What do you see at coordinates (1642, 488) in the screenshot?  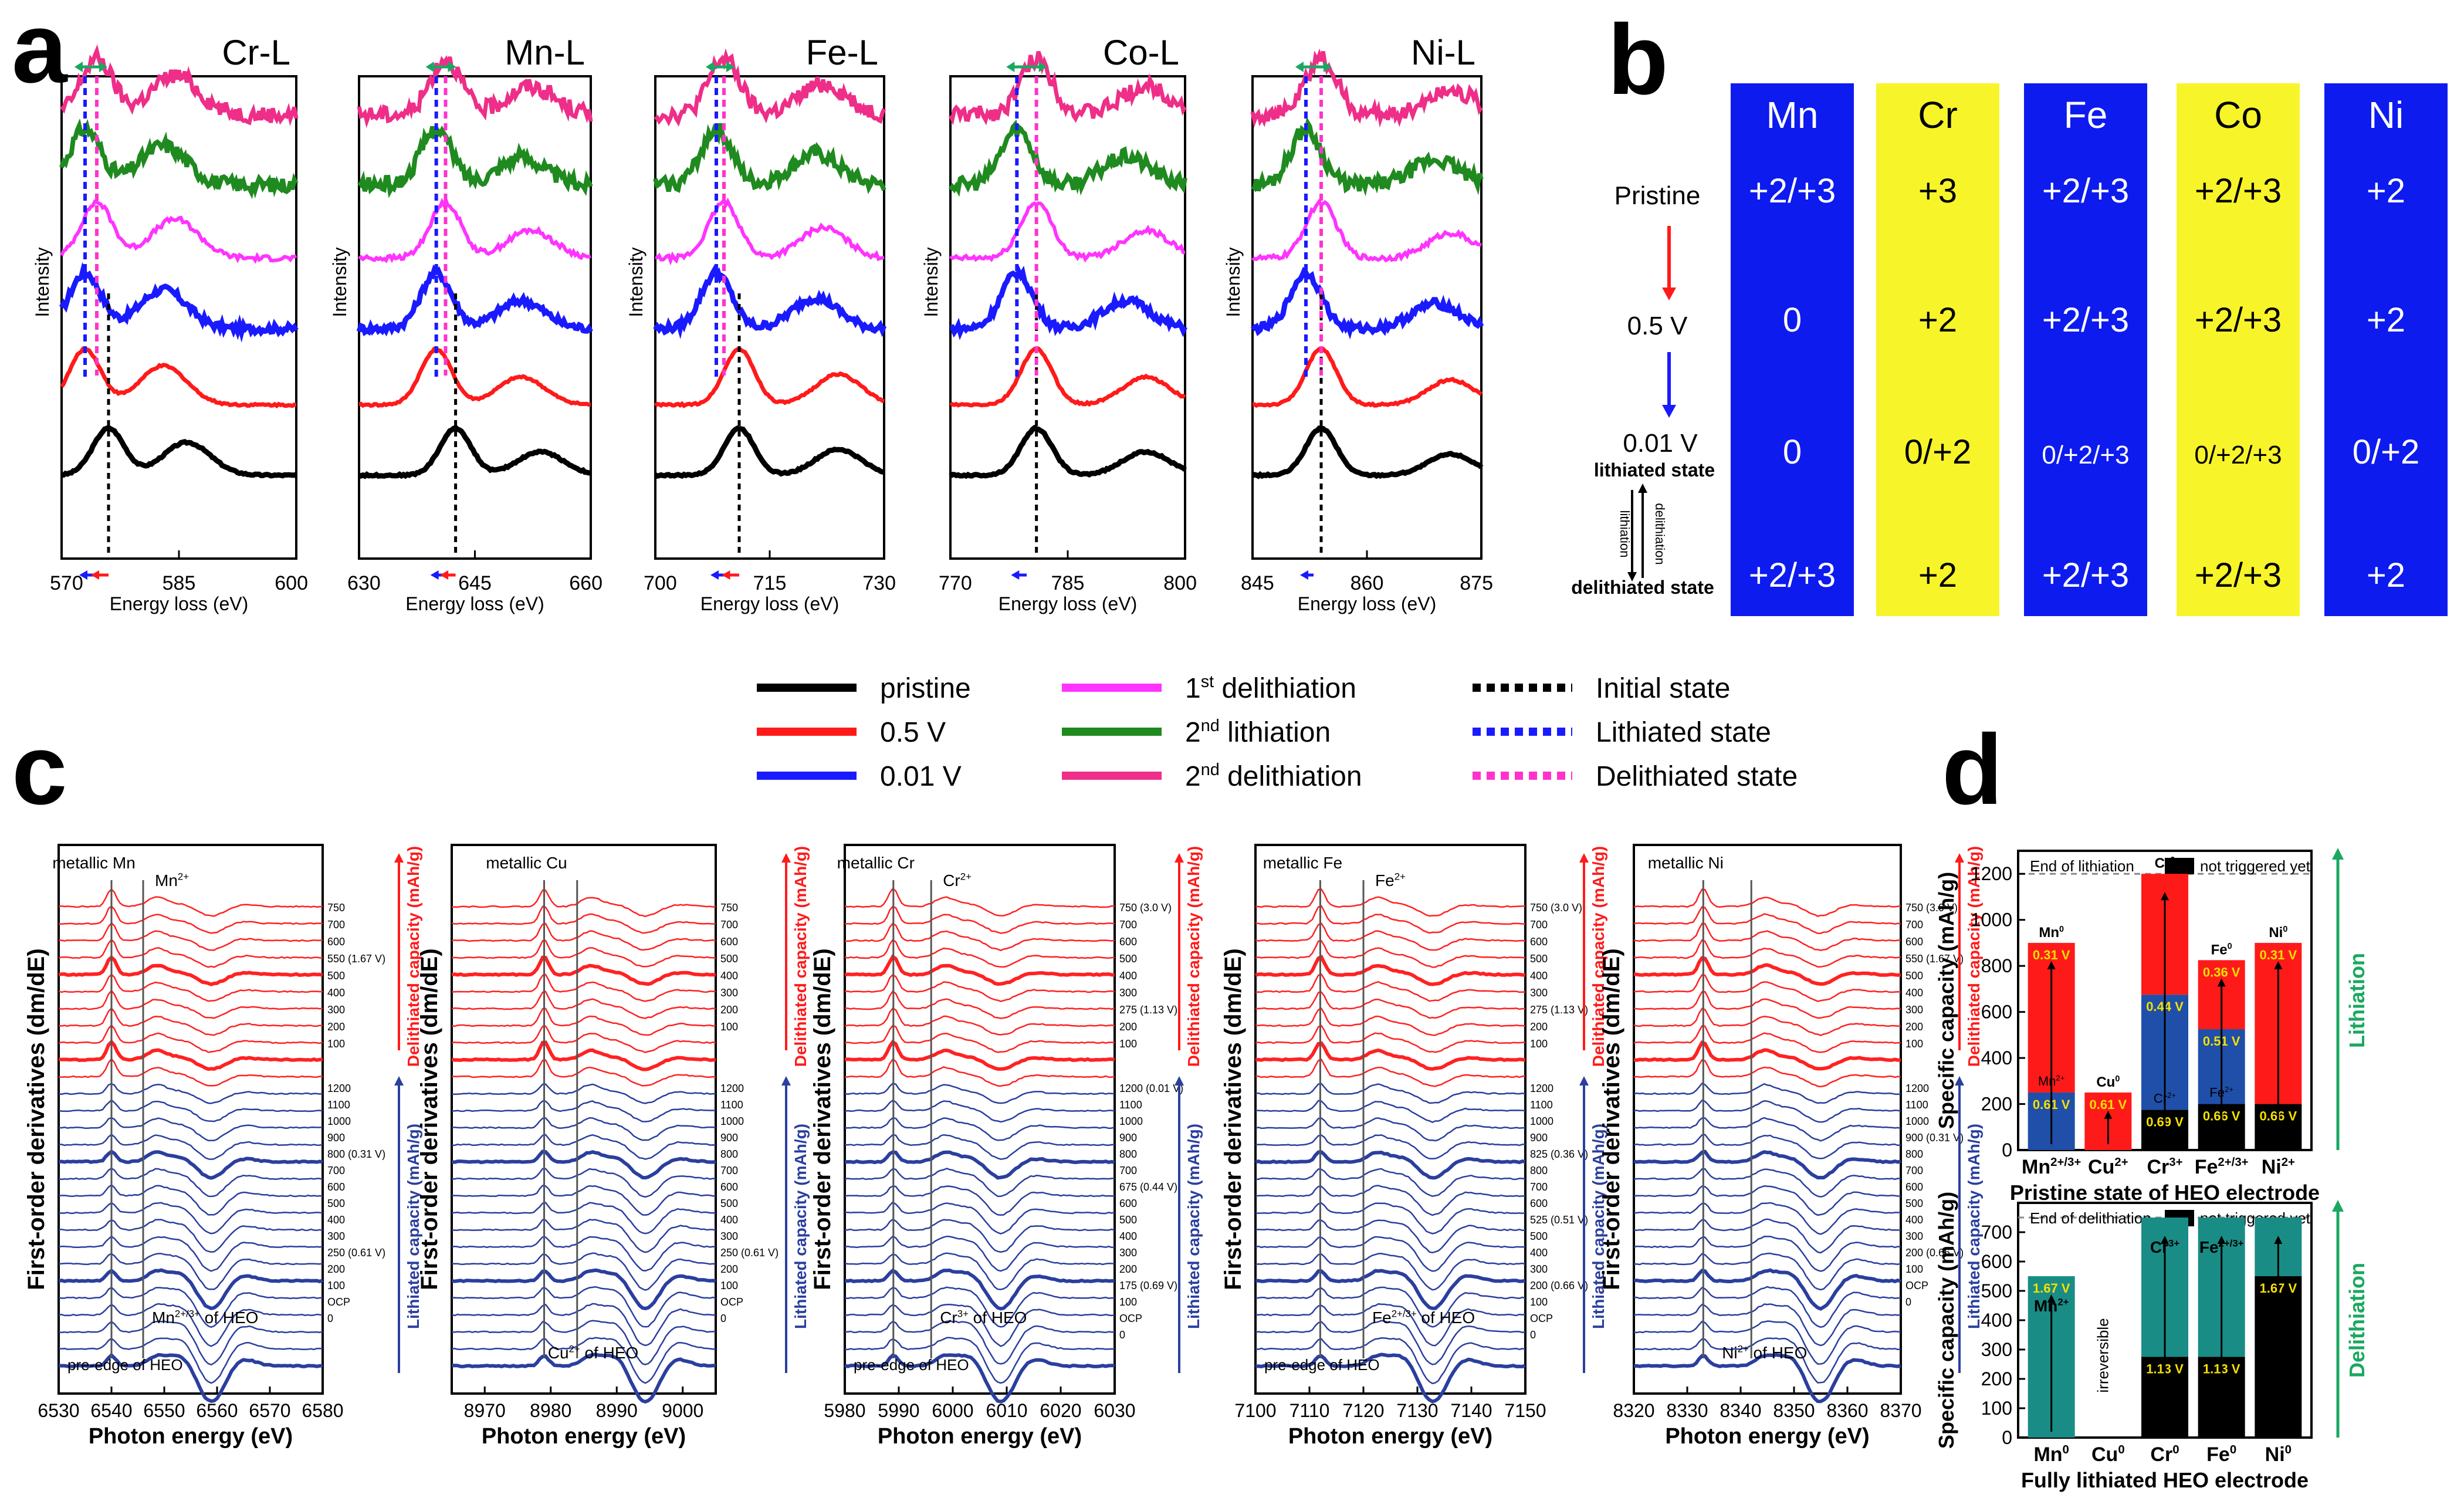 I see `arrow-delith-head` at bounding box center [1642, 488].